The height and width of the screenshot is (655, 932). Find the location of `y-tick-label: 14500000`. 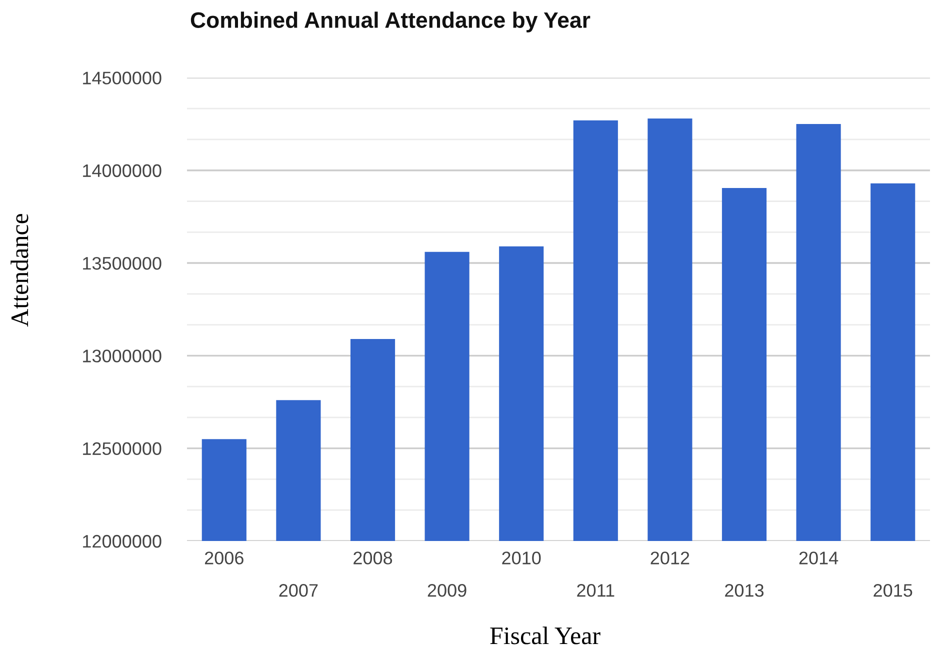

y-tick-label: 14500000 is located at coordinates (122, 78).